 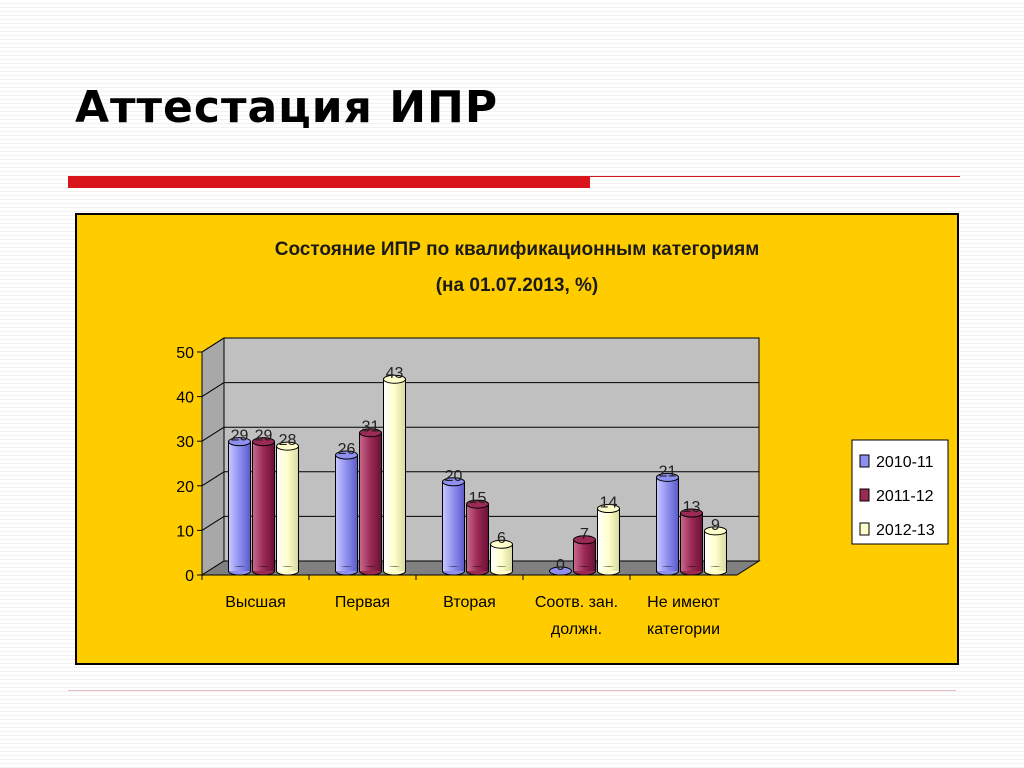 I want to click on data-label: 20, so click(x=454, y=476).